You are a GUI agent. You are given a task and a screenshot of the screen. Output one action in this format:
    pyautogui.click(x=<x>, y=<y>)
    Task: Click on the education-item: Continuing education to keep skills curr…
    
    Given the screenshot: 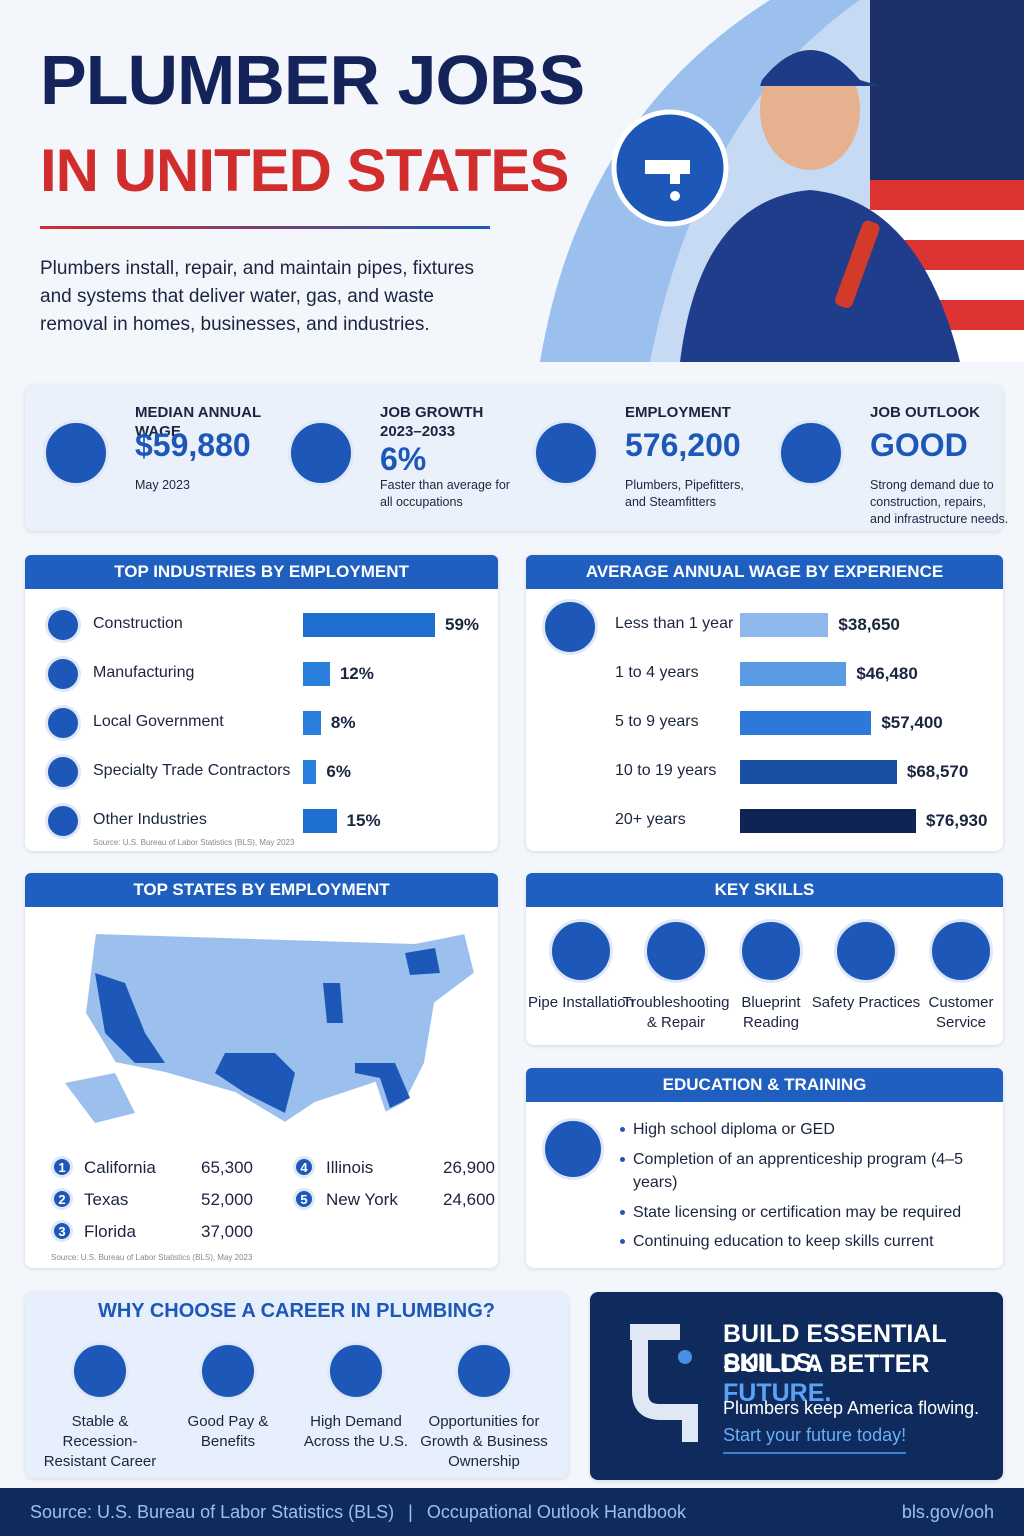 What is the action you would take?
    pyautogui.click(x=783, y=1241)
    